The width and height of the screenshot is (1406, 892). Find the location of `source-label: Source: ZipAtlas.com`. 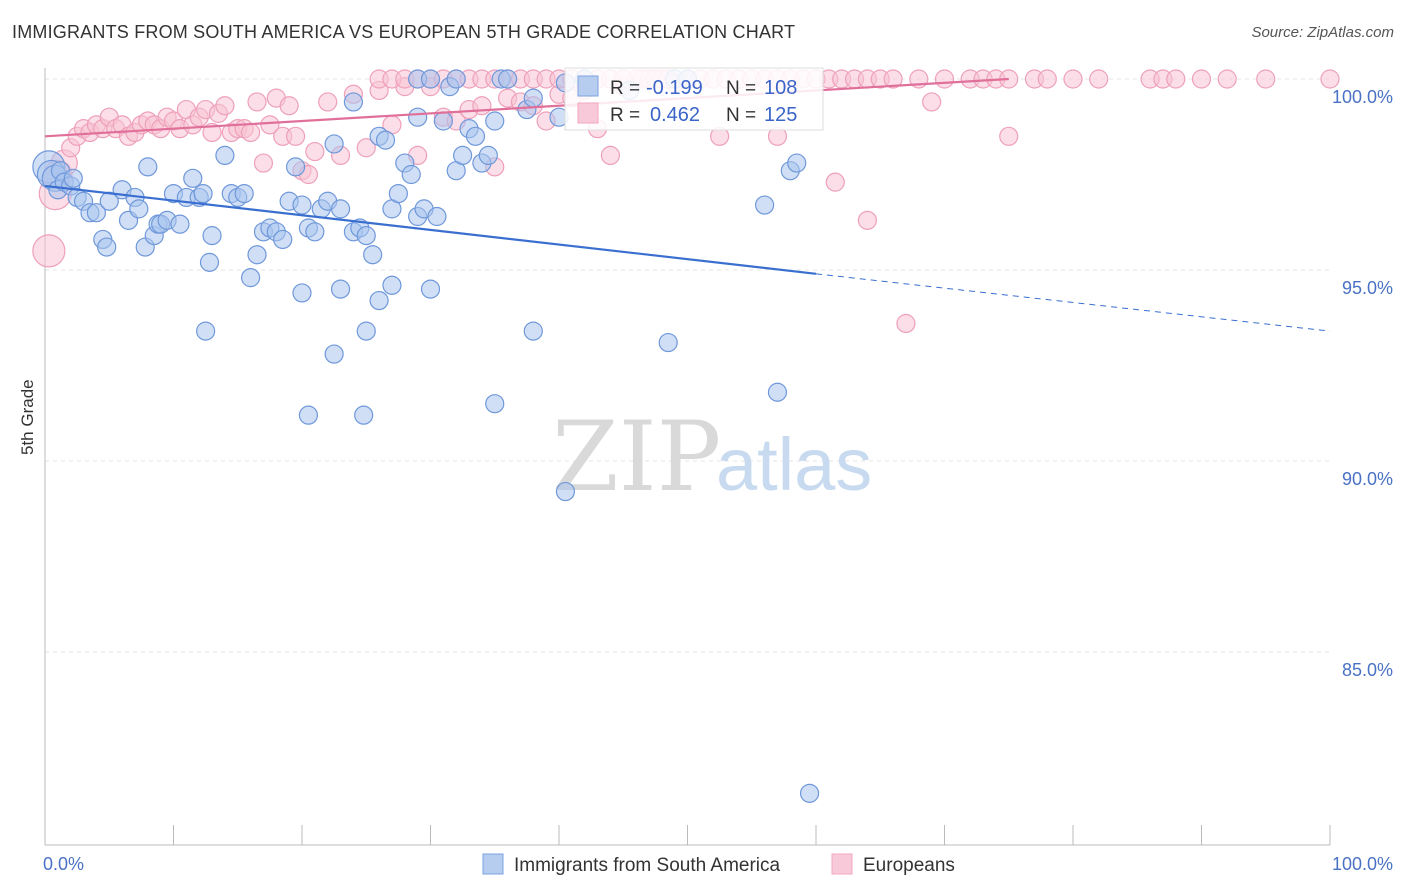

source-label: Source: ZipAtlas.com is located at coordinates (1322, 32).